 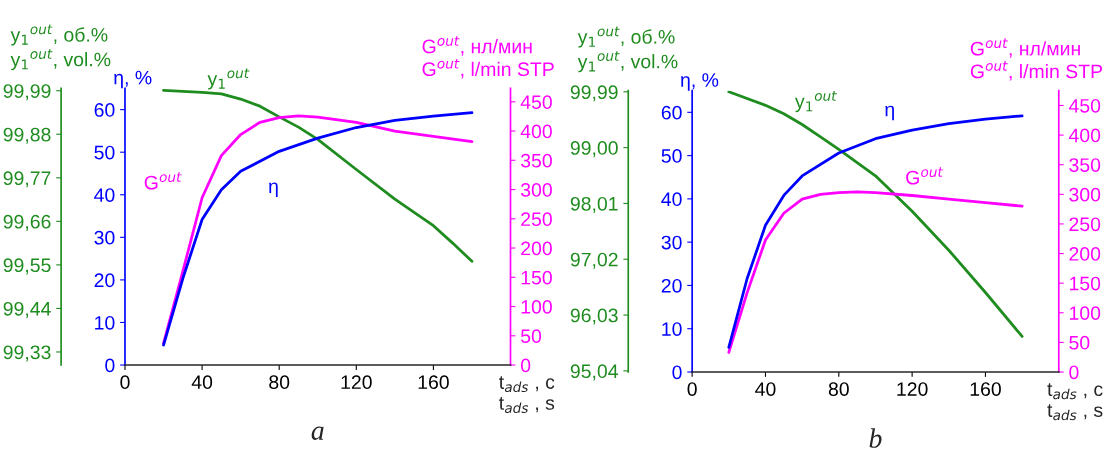 What do you see at coordinates (27, 266) in the screenshot?
I see `y3-tick-label: 99,55` at bounding box center [27, 266].